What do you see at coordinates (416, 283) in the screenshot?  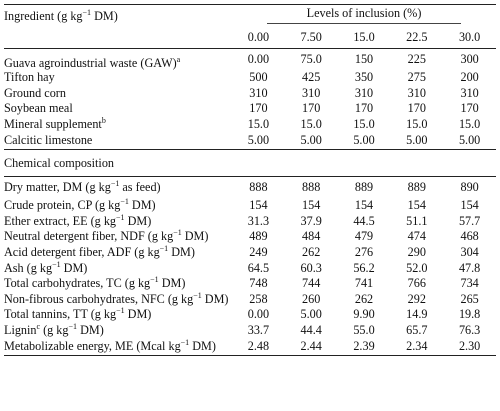 I see `table-cell: 766` at bounding box center [416, 283].